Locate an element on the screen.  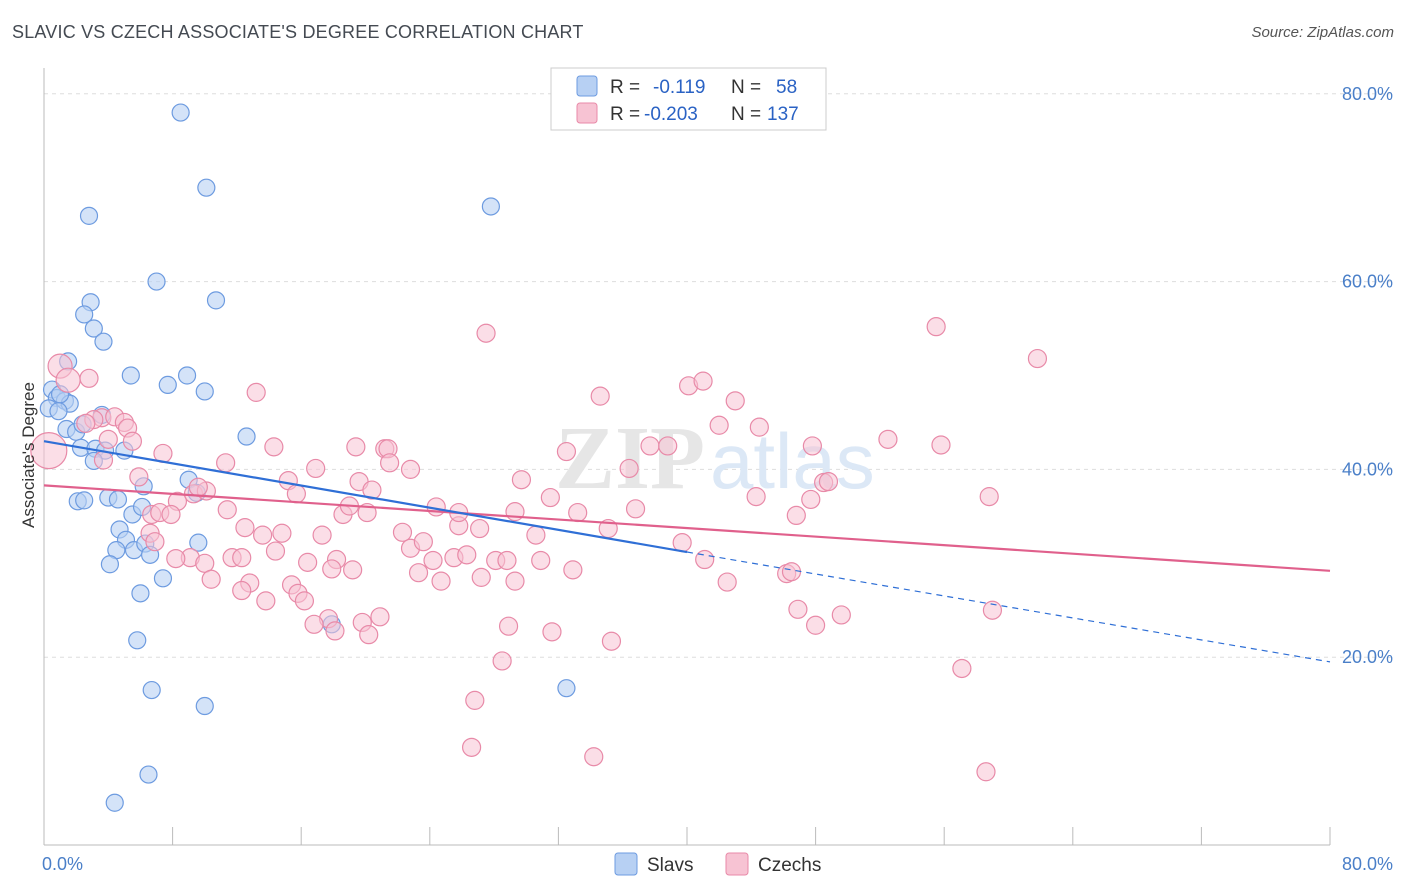
slavs-trend-line-extension is located at coordinates (1008, 607).